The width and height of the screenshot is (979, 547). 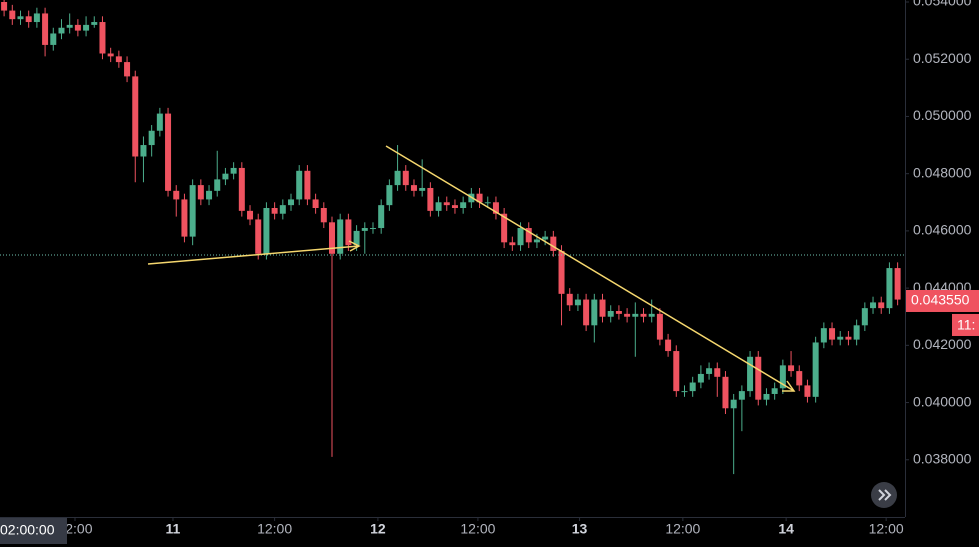 I want to click on y-tick-label: 0.054000, so click(x=942, y=4).